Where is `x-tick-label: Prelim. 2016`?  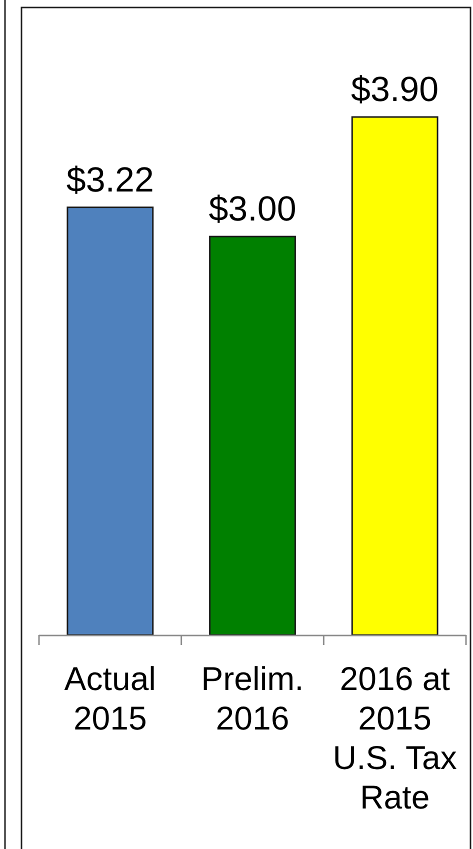
x-tick-label: Prelim. 2016 is located at coordinates (252, 698).